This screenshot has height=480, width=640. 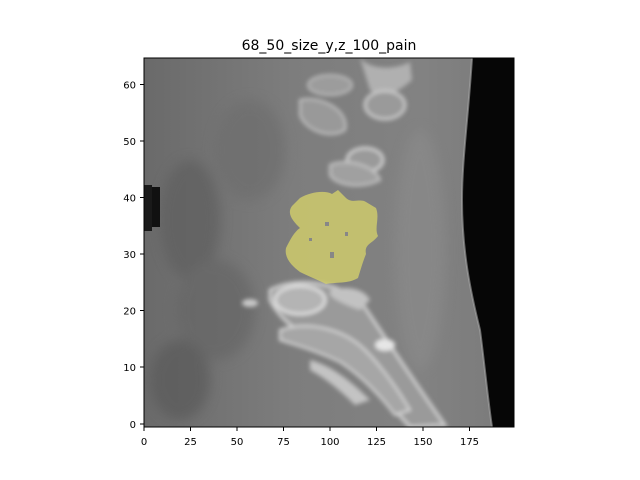 What do you see at coordinates (331, 237) in the screenshot?
I see `segmentation-overlay` at bounding box center [331, 237].